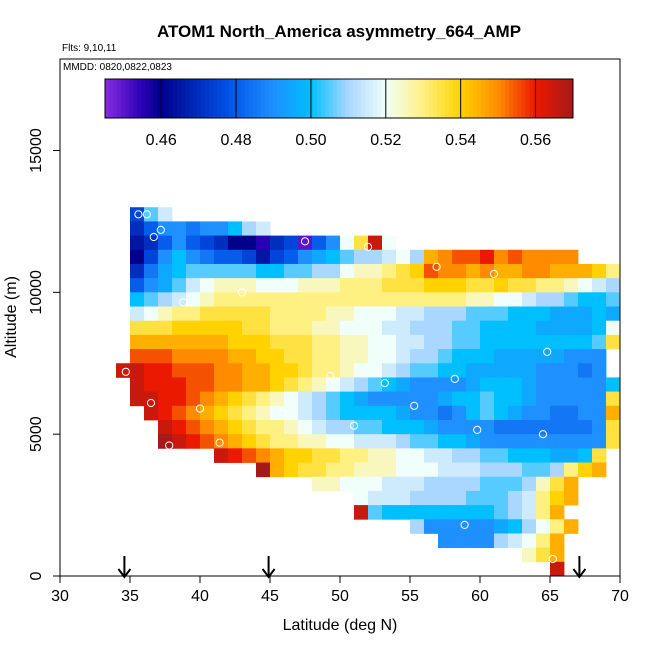 Image resolution: width=650 pixels, height=650 pixels. Describe the element at coordinates (11, 317) in the screenshot. I see `y-axis-label: Altitude (m)` at that location.